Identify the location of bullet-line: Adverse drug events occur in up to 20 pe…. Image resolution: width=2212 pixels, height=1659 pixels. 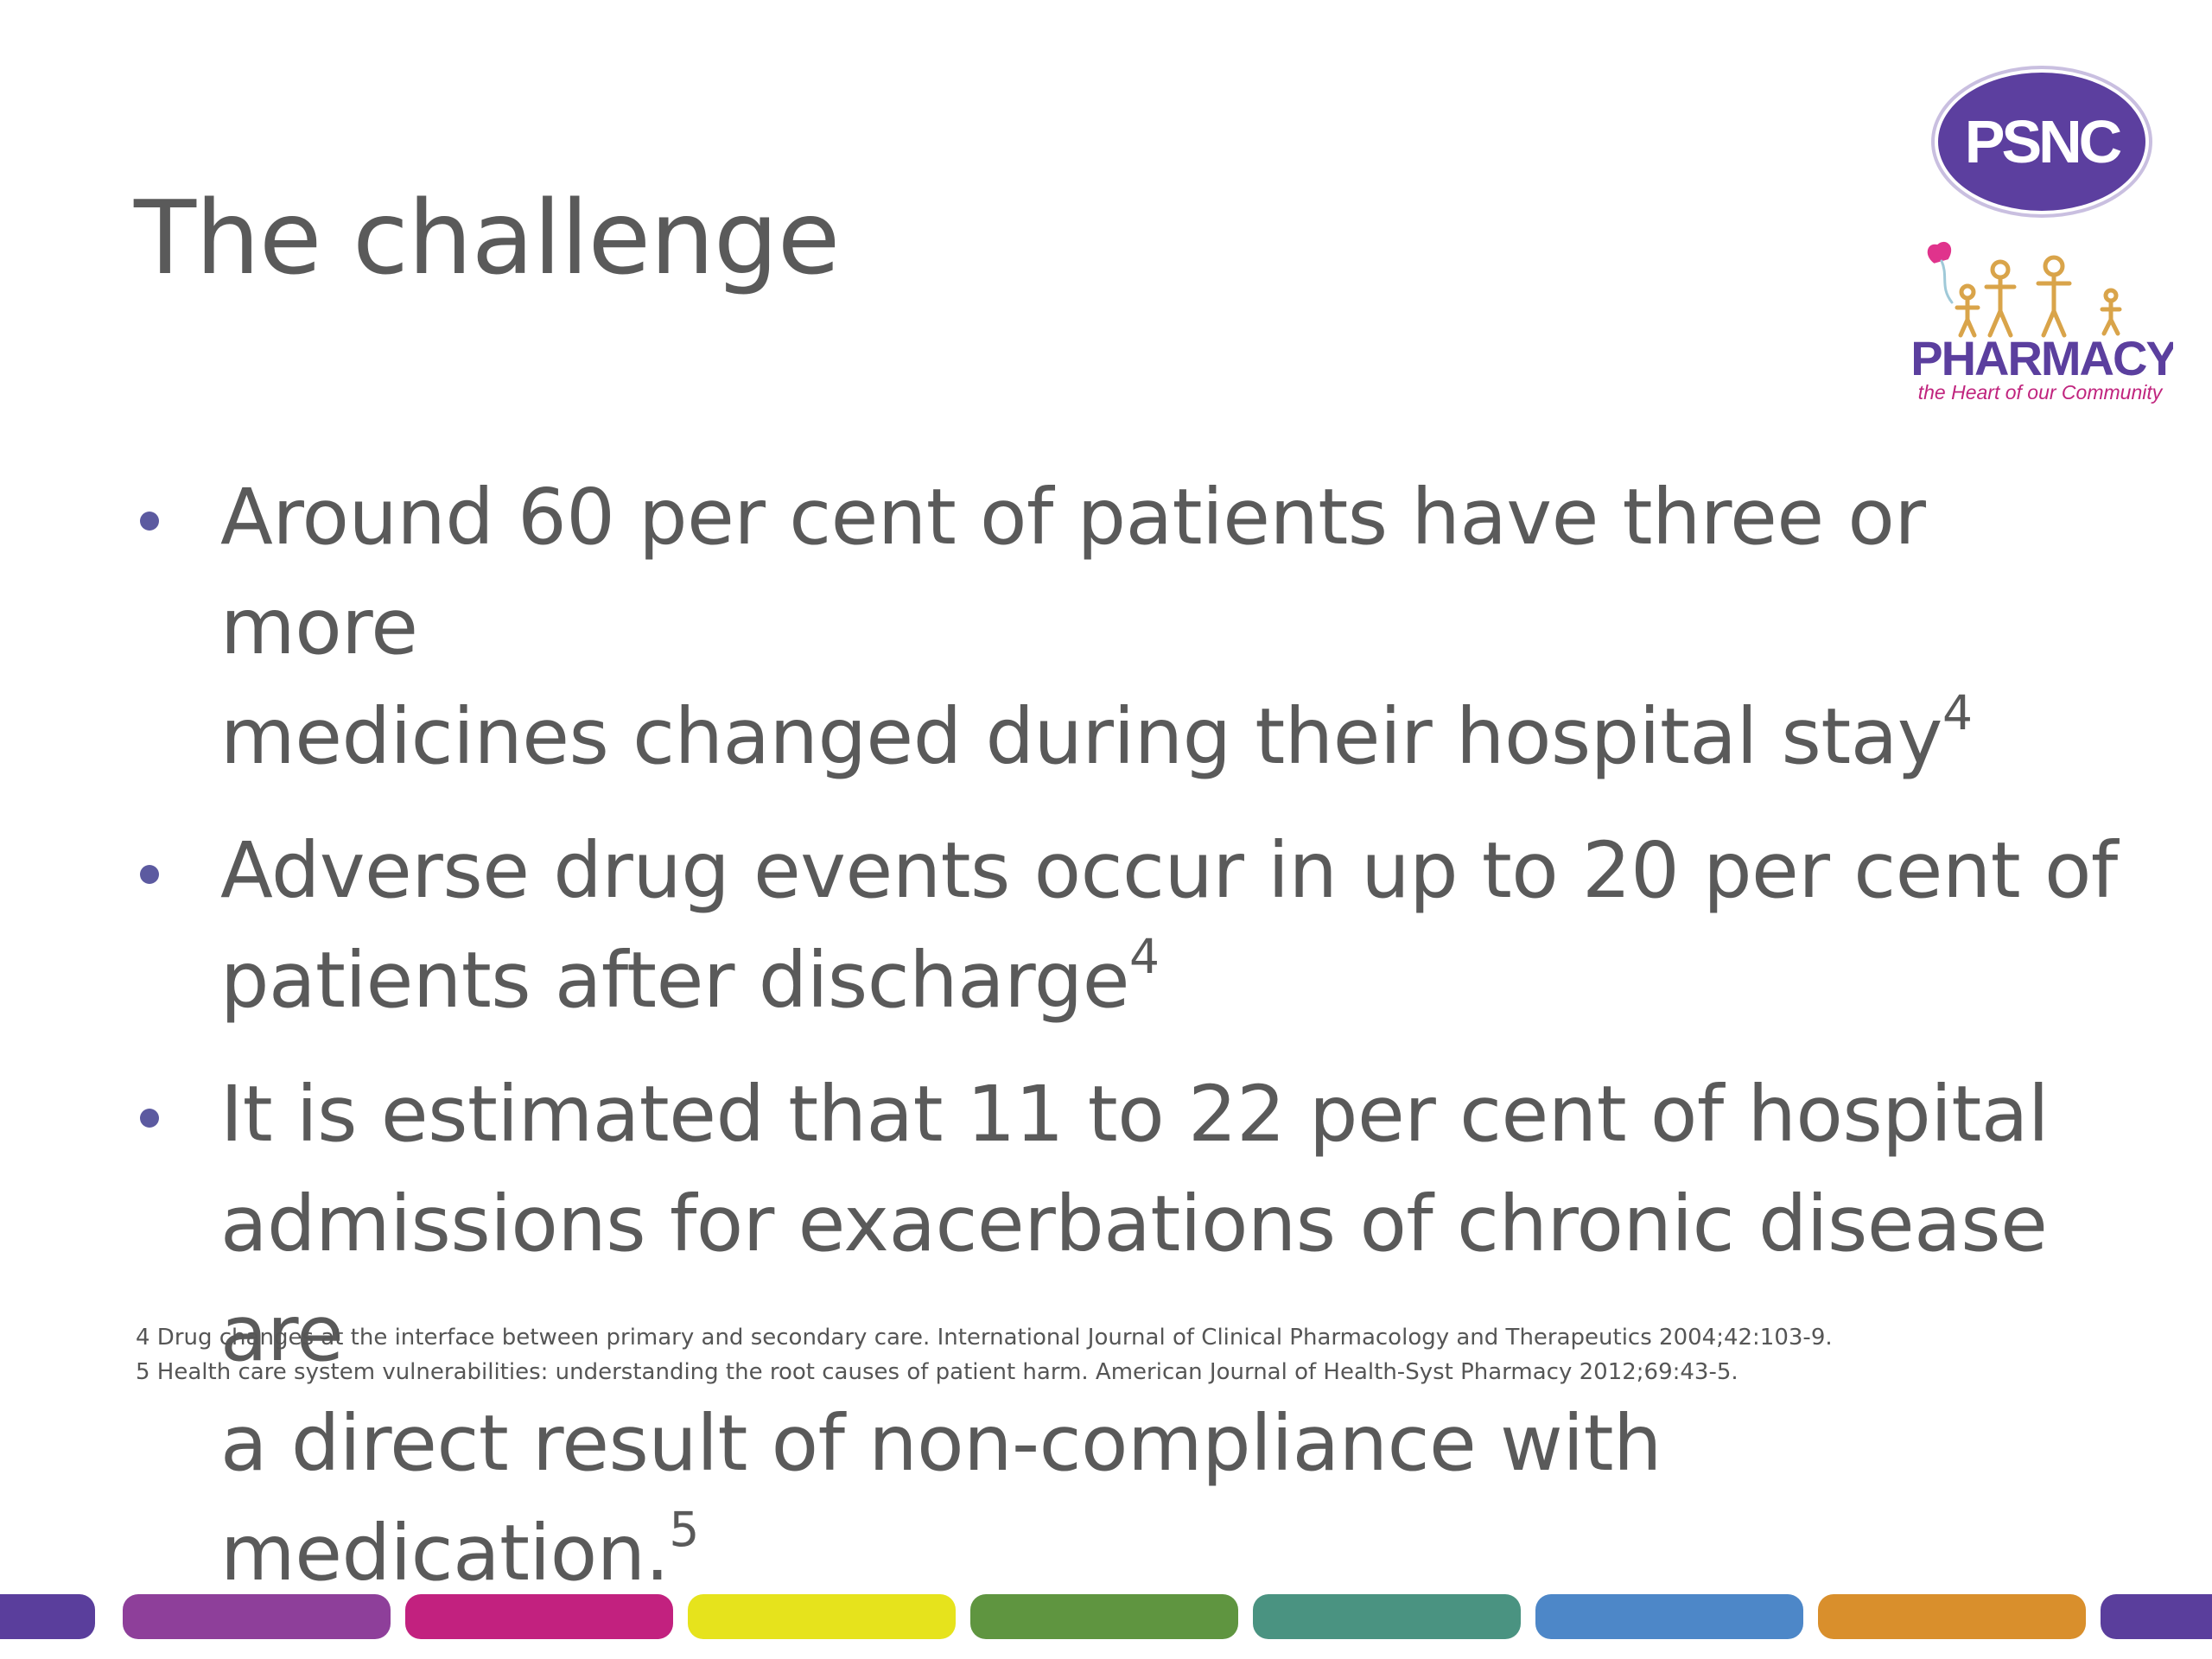
(1169, 870).